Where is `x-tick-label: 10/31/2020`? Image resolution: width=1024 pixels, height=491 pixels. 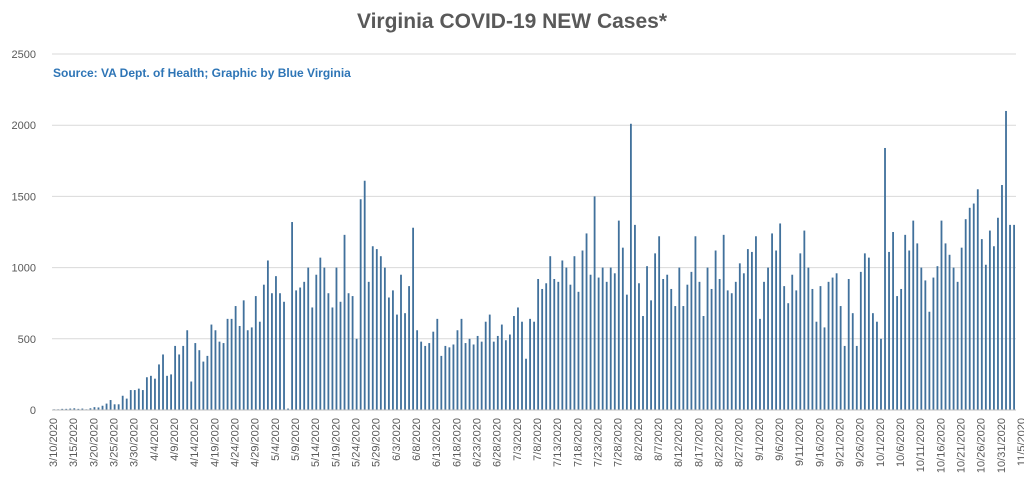
x-tick-label: 10/31/2020 is located at coordinates (1002, 445).